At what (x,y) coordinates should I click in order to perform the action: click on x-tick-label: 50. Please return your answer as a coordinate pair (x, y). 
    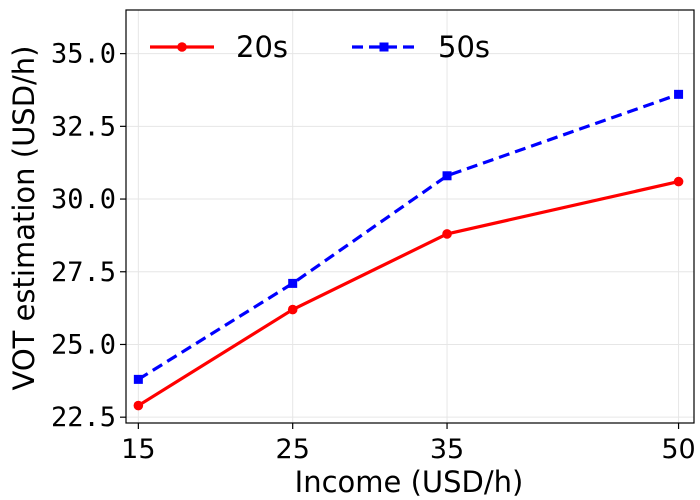
    Looking at the image, I should click on (678, 449).